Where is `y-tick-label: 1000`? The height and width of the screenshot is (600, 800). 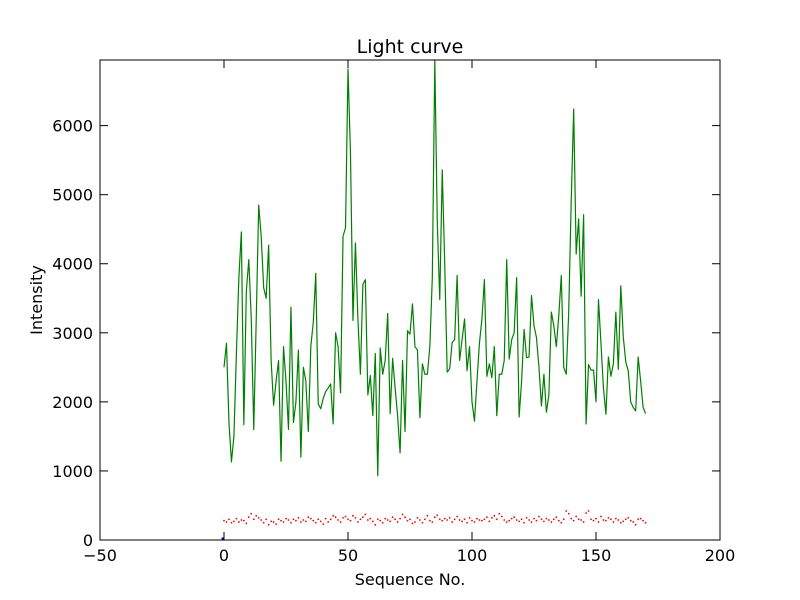
y-tick-label: 1000 is located at coordinates (72, 471).